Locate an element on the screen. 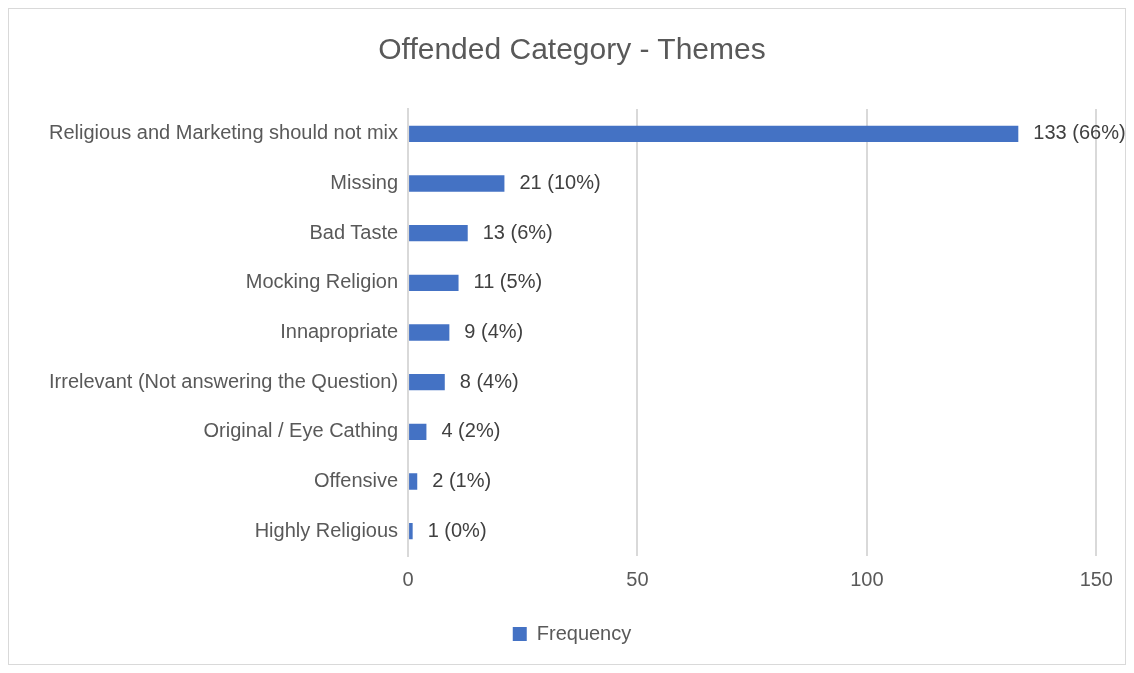 Image resolution: width=1134 pixels, height=673 pixels. y-tick-label: Religious and Marketing should not mix is located at coordinates (223, 132).